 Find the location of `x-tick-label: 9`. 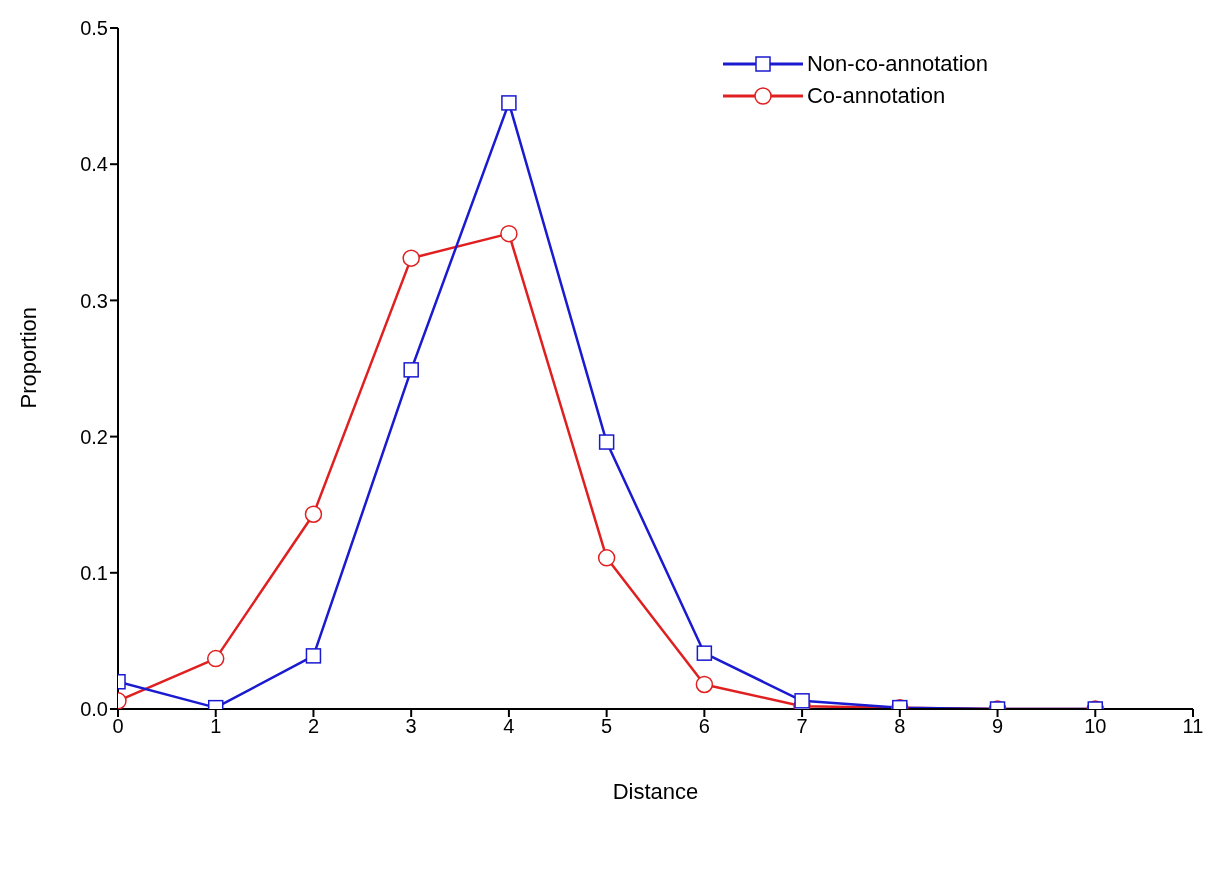

x-tick-label: 9 is located at coordinates (997, 726).